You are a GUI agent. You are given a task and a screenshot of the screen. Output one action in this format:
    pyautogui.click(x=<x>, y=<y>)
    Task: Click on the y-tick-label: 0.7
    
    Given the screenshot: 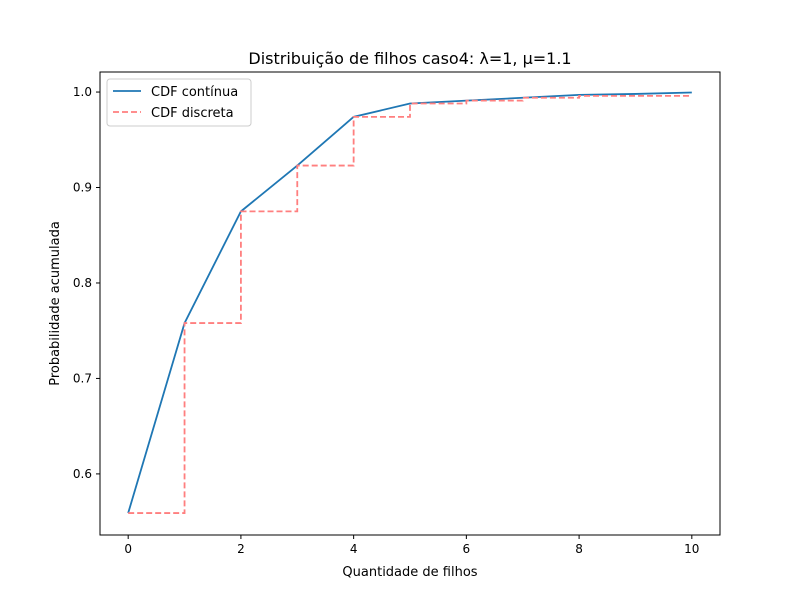 What is the action you would take?
    pyautogui.click(x=82, y=378)
    